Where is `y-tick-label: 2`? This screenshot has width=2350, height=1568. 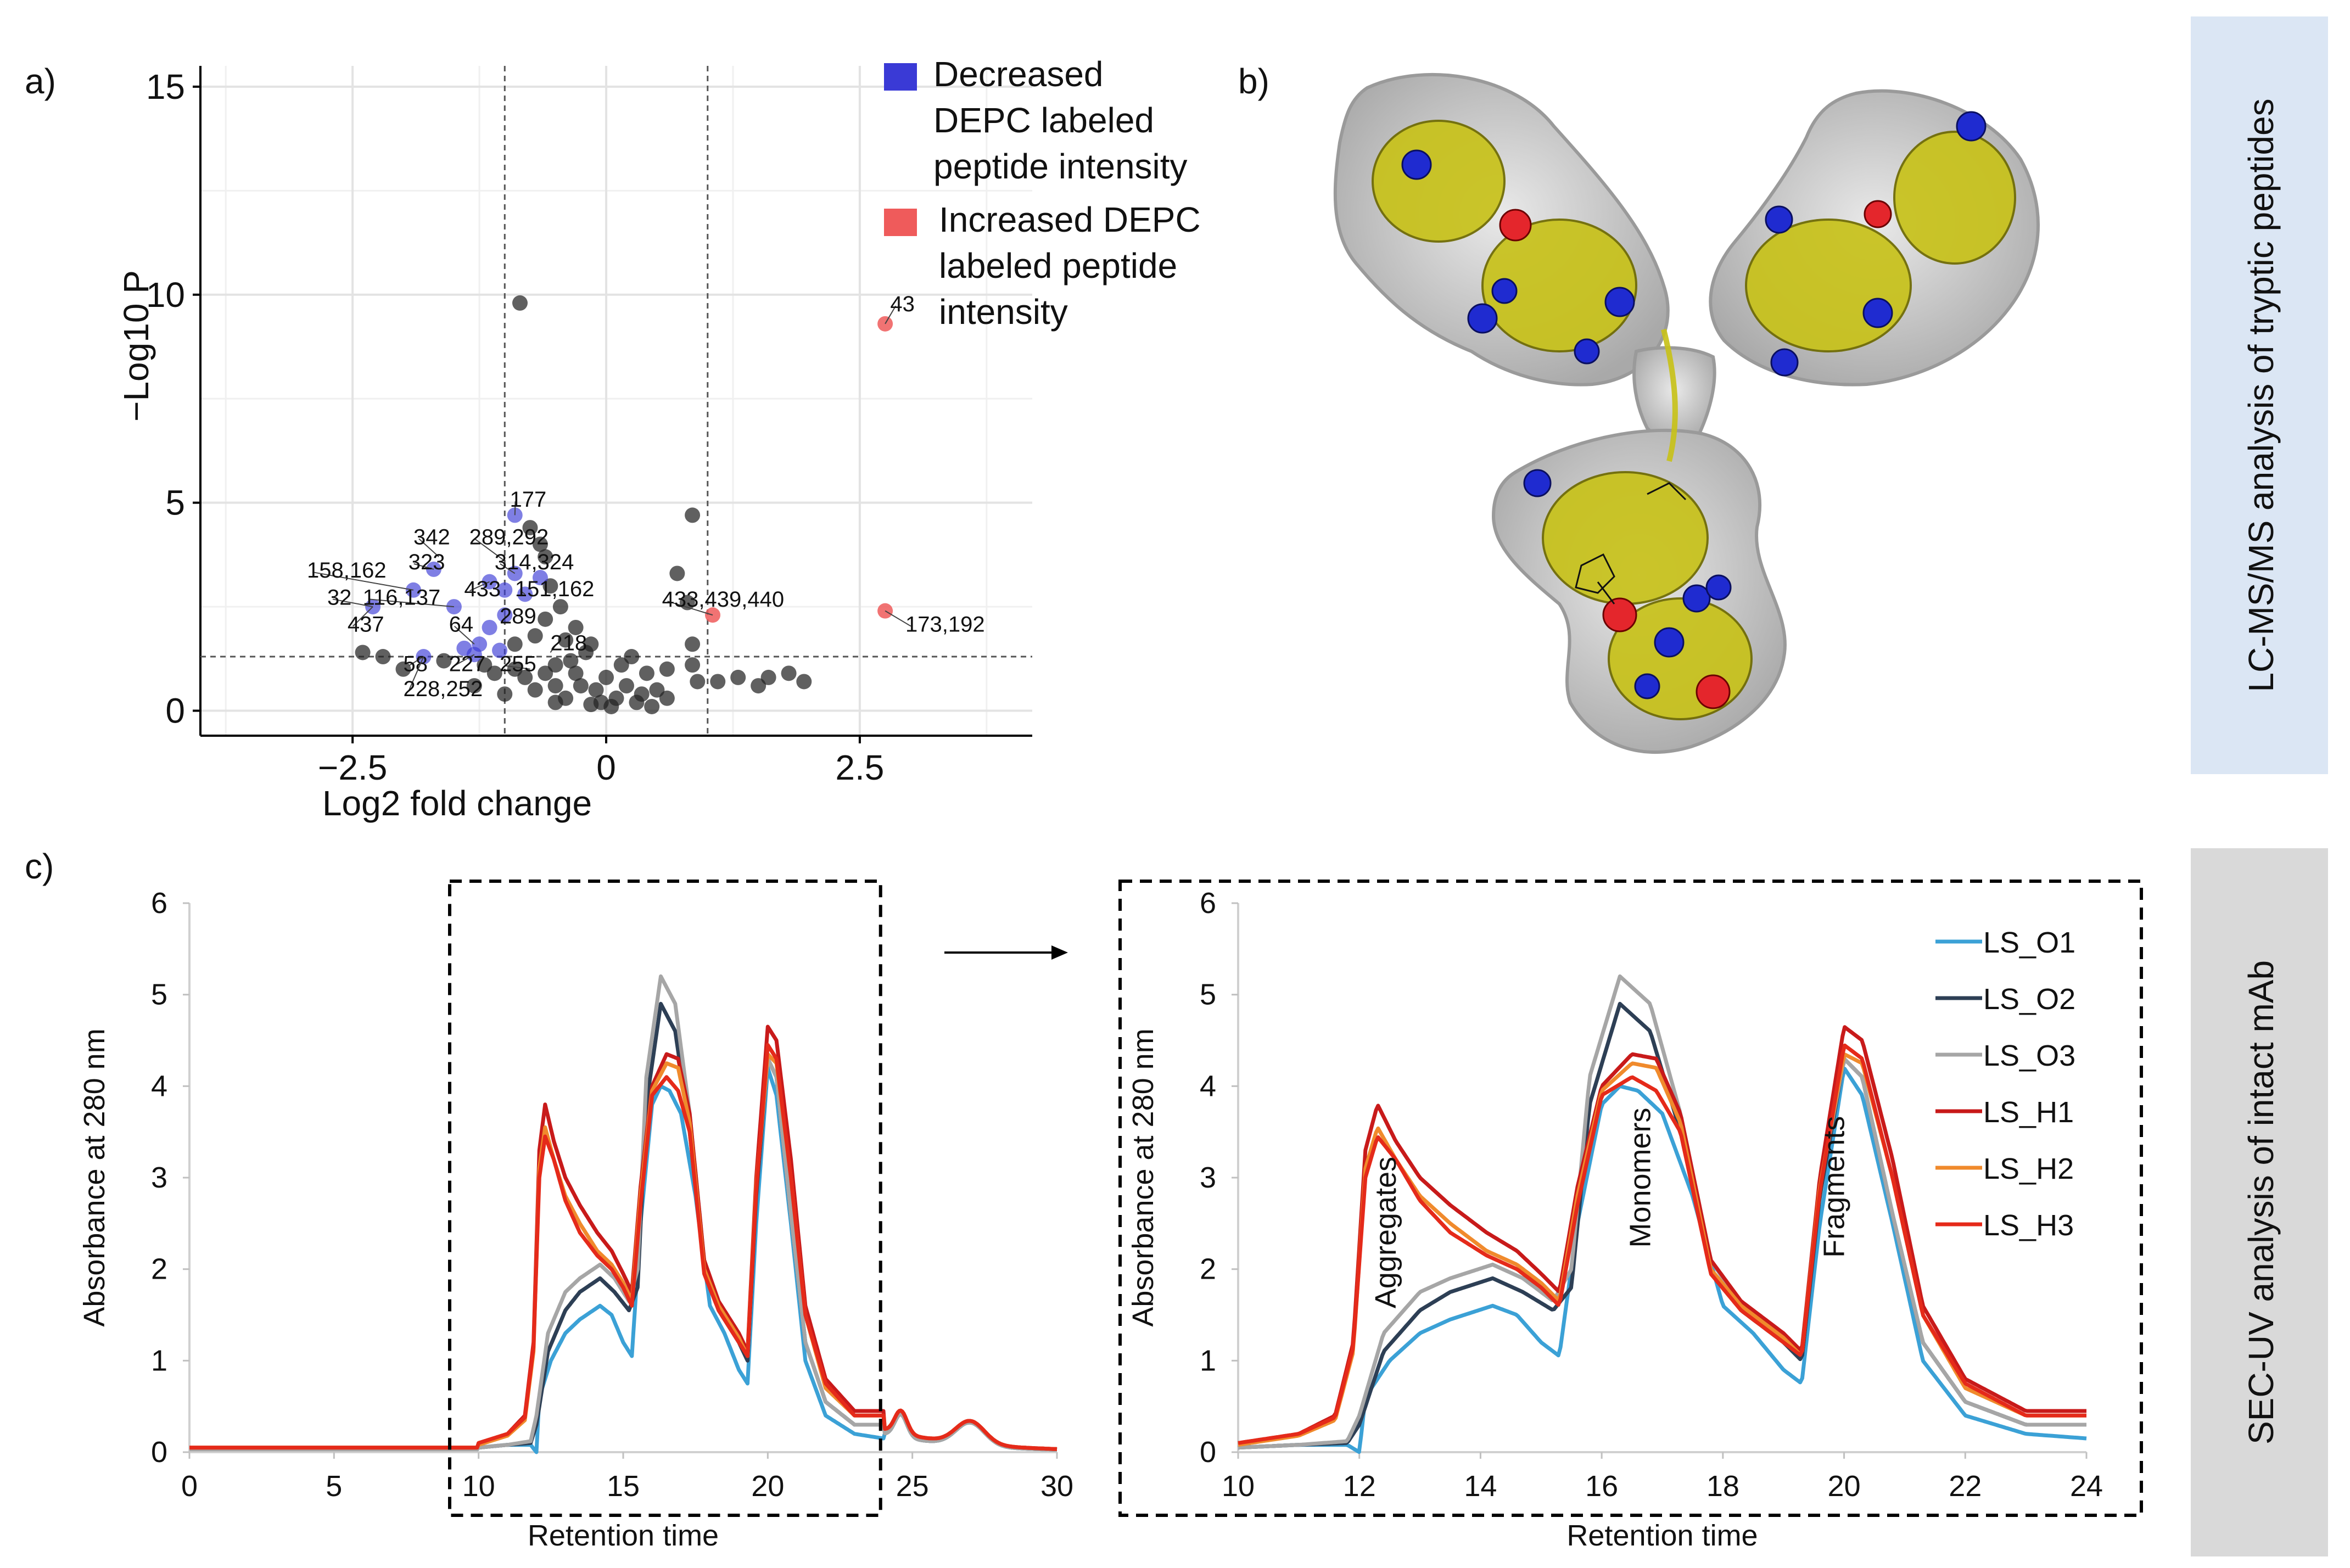 y-tick-label: 2 is located at coordinates (159, 1270).